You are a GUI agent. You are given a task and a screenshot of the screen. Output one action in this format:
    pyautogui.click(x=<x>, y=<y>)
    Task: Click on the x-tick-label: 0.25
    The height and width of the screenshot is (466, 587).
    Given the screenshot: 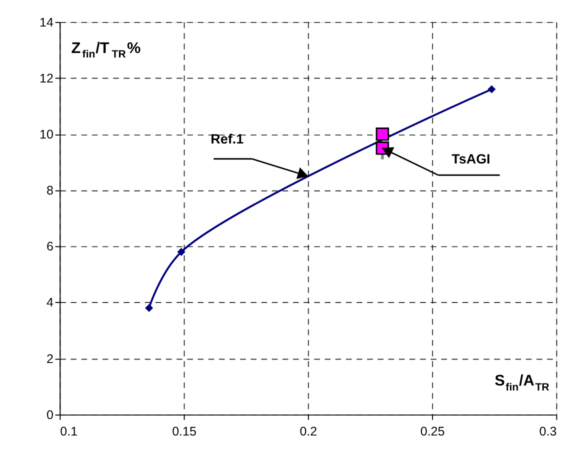 What is the action you would take?
    pyautogui.click(x=432, y=431)
    